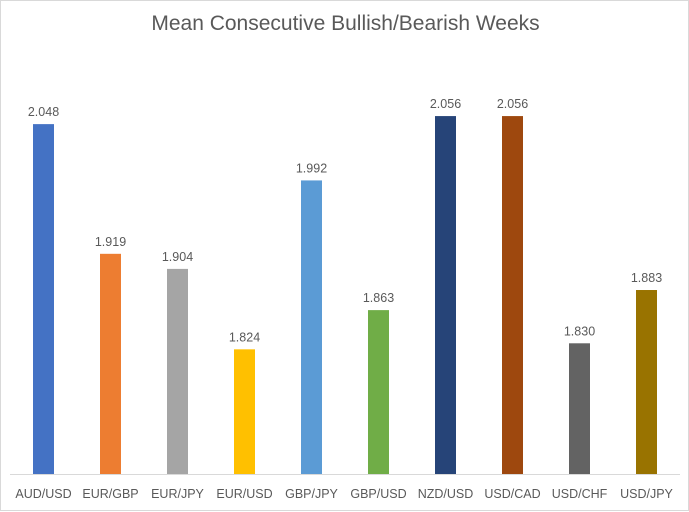 The height and width of the screenshot is (512, 689). What do you see at coordinates (311, 168) in the screenshot?
I see `data-label-gbp-jpy: 1.992` at bounding box center [311, 168].